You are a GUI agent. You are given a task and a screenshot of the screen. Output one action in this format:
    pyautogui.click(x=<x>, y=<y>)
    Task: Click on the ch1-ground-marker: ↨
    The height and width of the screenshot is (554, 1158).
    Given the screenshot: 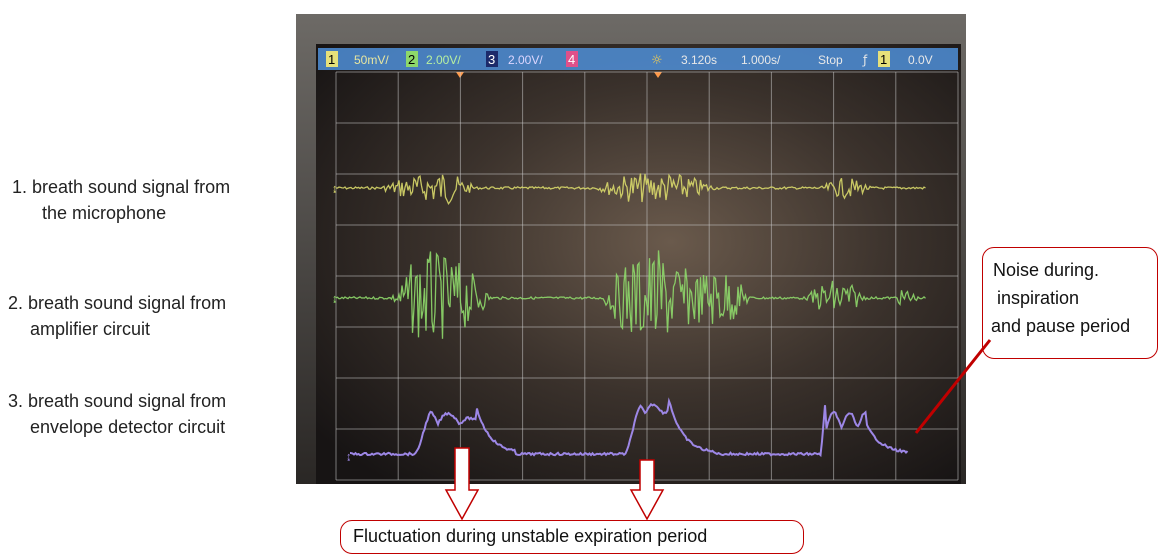 What is the action you would take?
    pyautogui.click(x=335, y=189)
    